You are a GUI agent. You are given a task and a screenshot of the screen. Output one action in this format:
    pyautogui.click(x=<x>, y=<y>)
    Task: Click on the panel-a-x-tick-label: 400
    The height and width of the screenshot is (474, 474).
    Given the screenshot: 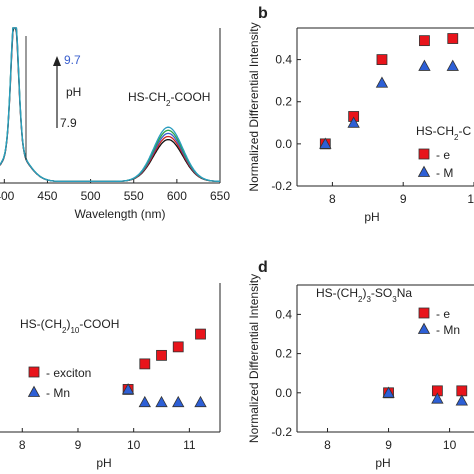 What is the action you would take?
    pyautogui.click(x=7, y=196)
    